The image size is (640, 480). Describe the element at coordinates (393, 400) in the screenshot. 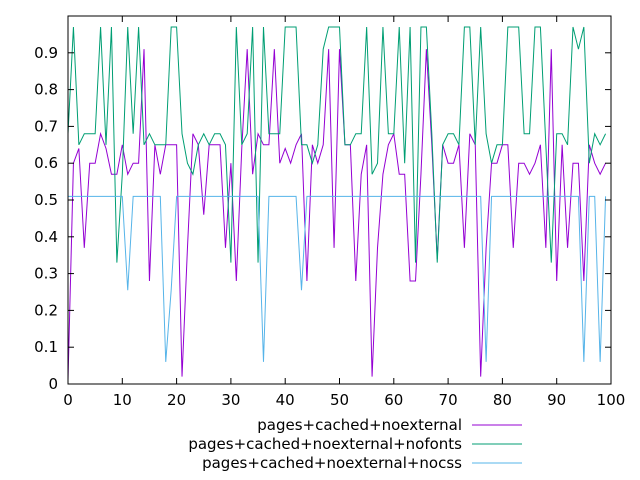

I see `x-tick-label: 60` at that location.